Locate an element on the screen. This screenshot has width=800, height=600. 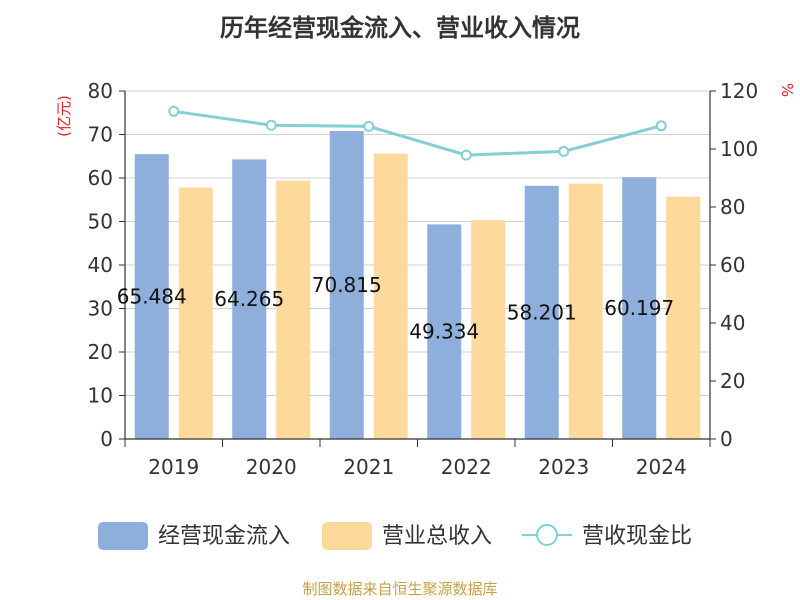
y-left-tick-label: 60 is located at coordinates (100, 178).